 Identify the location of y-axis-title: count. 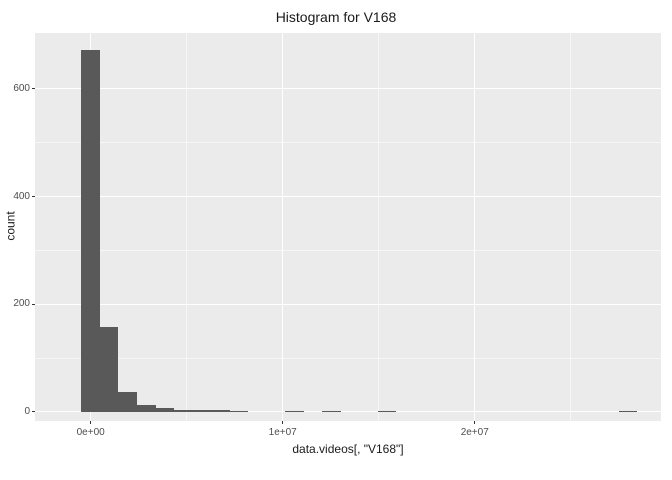
(10, 226).